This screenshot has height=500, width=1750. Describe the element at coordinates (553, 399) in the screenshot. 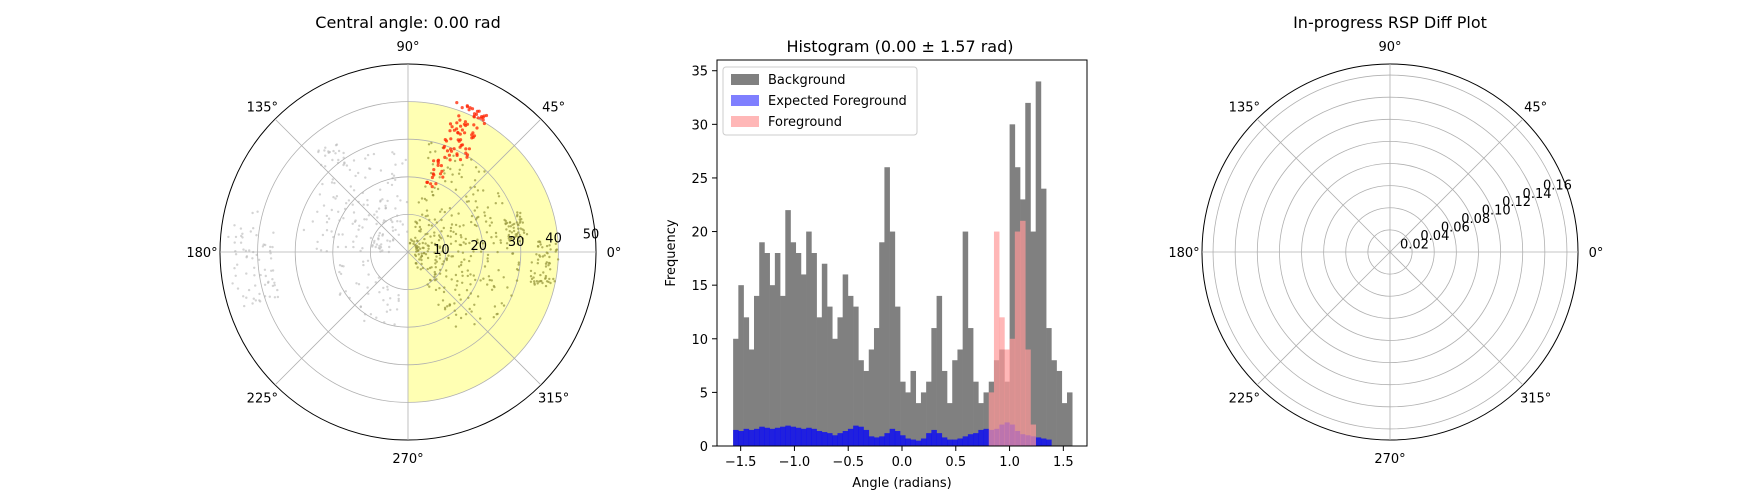

I see `theta-tick-label: 315°` at that location.